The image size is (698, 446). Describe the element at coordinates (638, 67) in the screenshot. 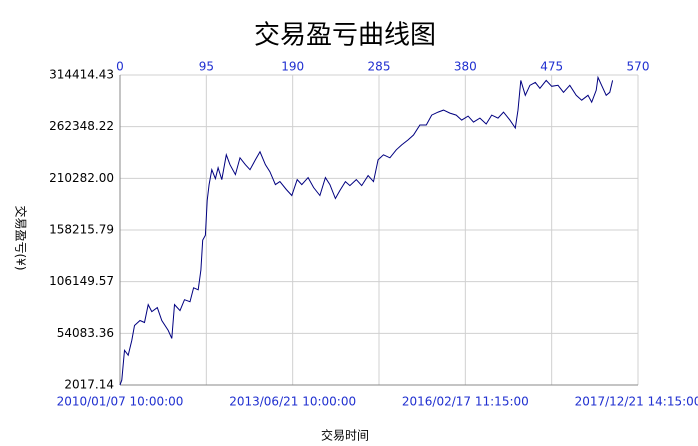

I see `top-tick-label: 570` at that location.